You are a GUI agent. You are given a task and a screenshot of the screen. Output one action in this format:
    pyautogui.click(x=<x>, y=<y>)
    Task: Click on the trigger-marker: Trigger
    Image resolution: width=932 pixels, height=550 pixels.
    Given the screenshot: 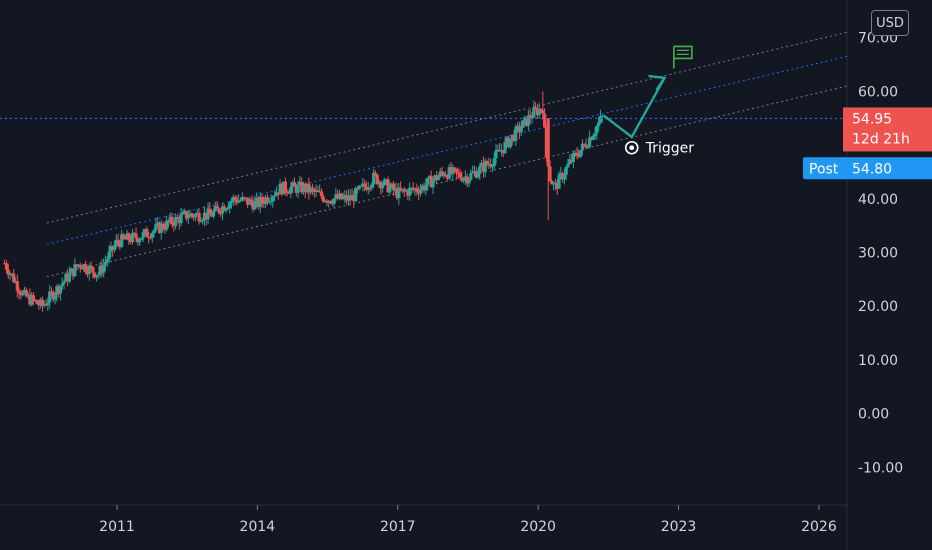 What is the action you would take?
    pyautogui.click(x=659, y=149)
    